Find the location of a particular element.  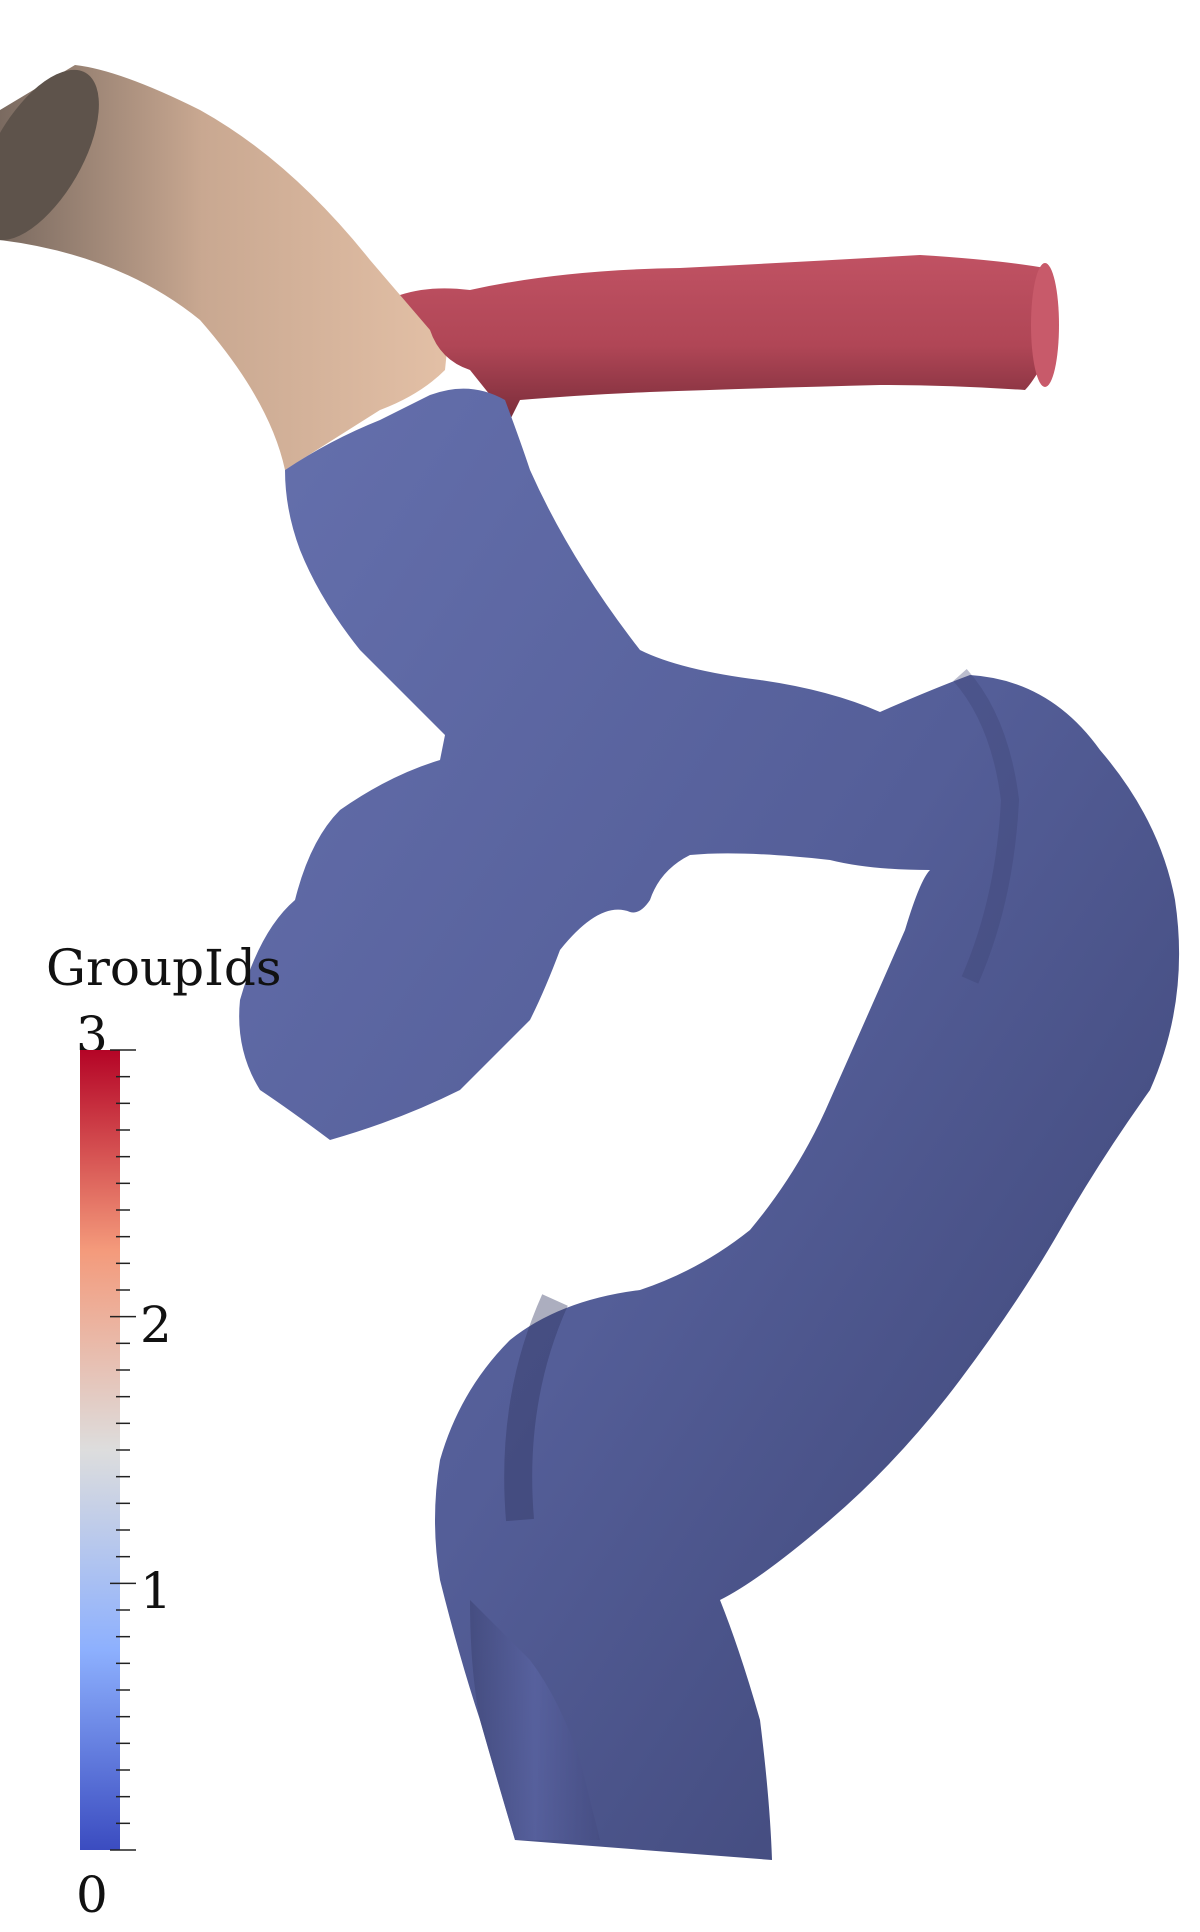

side-branch-segment is located at coordinates (729, 337).